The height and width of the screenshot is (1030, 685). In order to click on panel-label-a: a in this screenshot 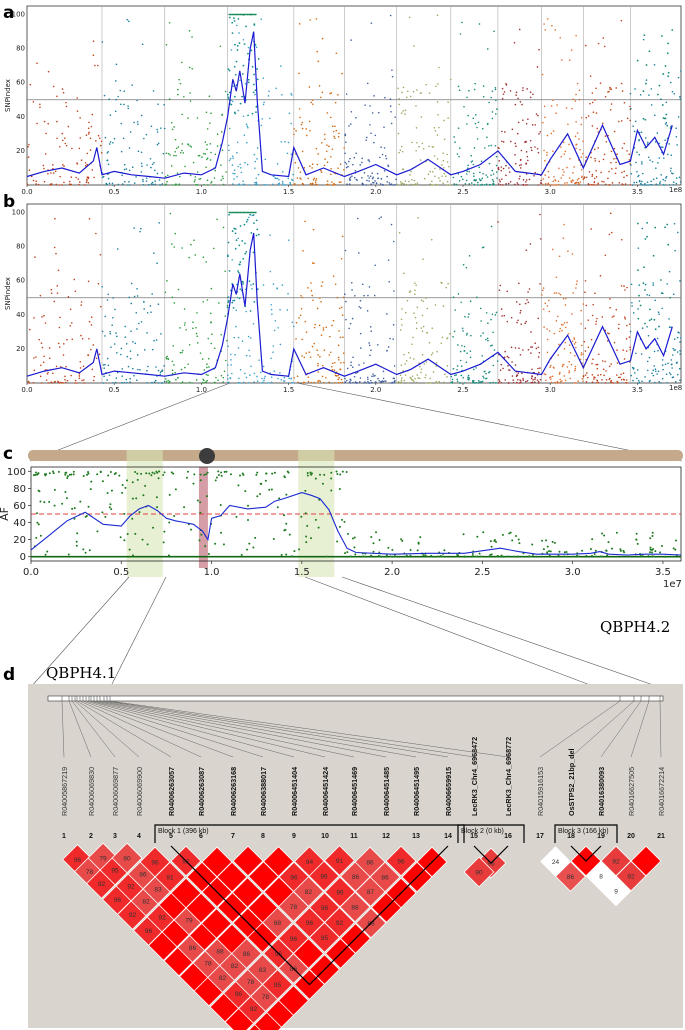, I will do `click(8, 13)`.